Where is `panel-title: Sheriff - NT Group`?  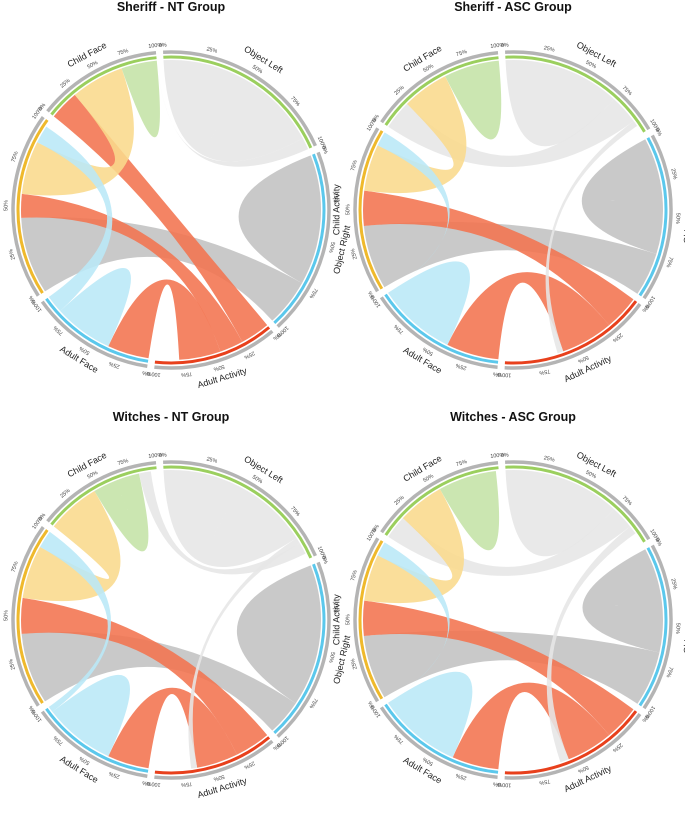 panel-title: Sheriff - NT Group is located at coordinates (171, 7).